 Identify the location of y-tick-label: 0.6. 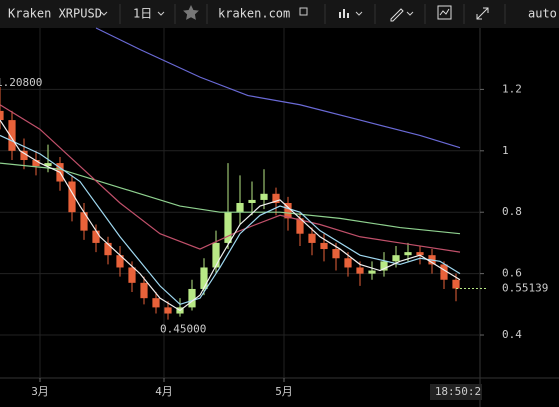
(512, 273).